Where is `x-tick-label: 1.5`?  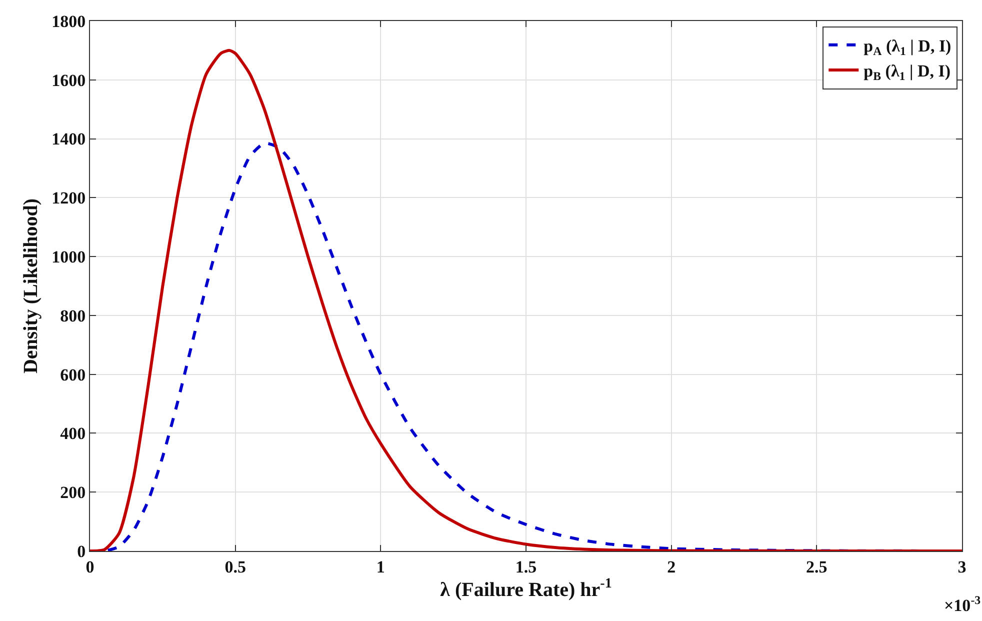
x-tick-label: 1.5 is located at coordinates (526, 566).